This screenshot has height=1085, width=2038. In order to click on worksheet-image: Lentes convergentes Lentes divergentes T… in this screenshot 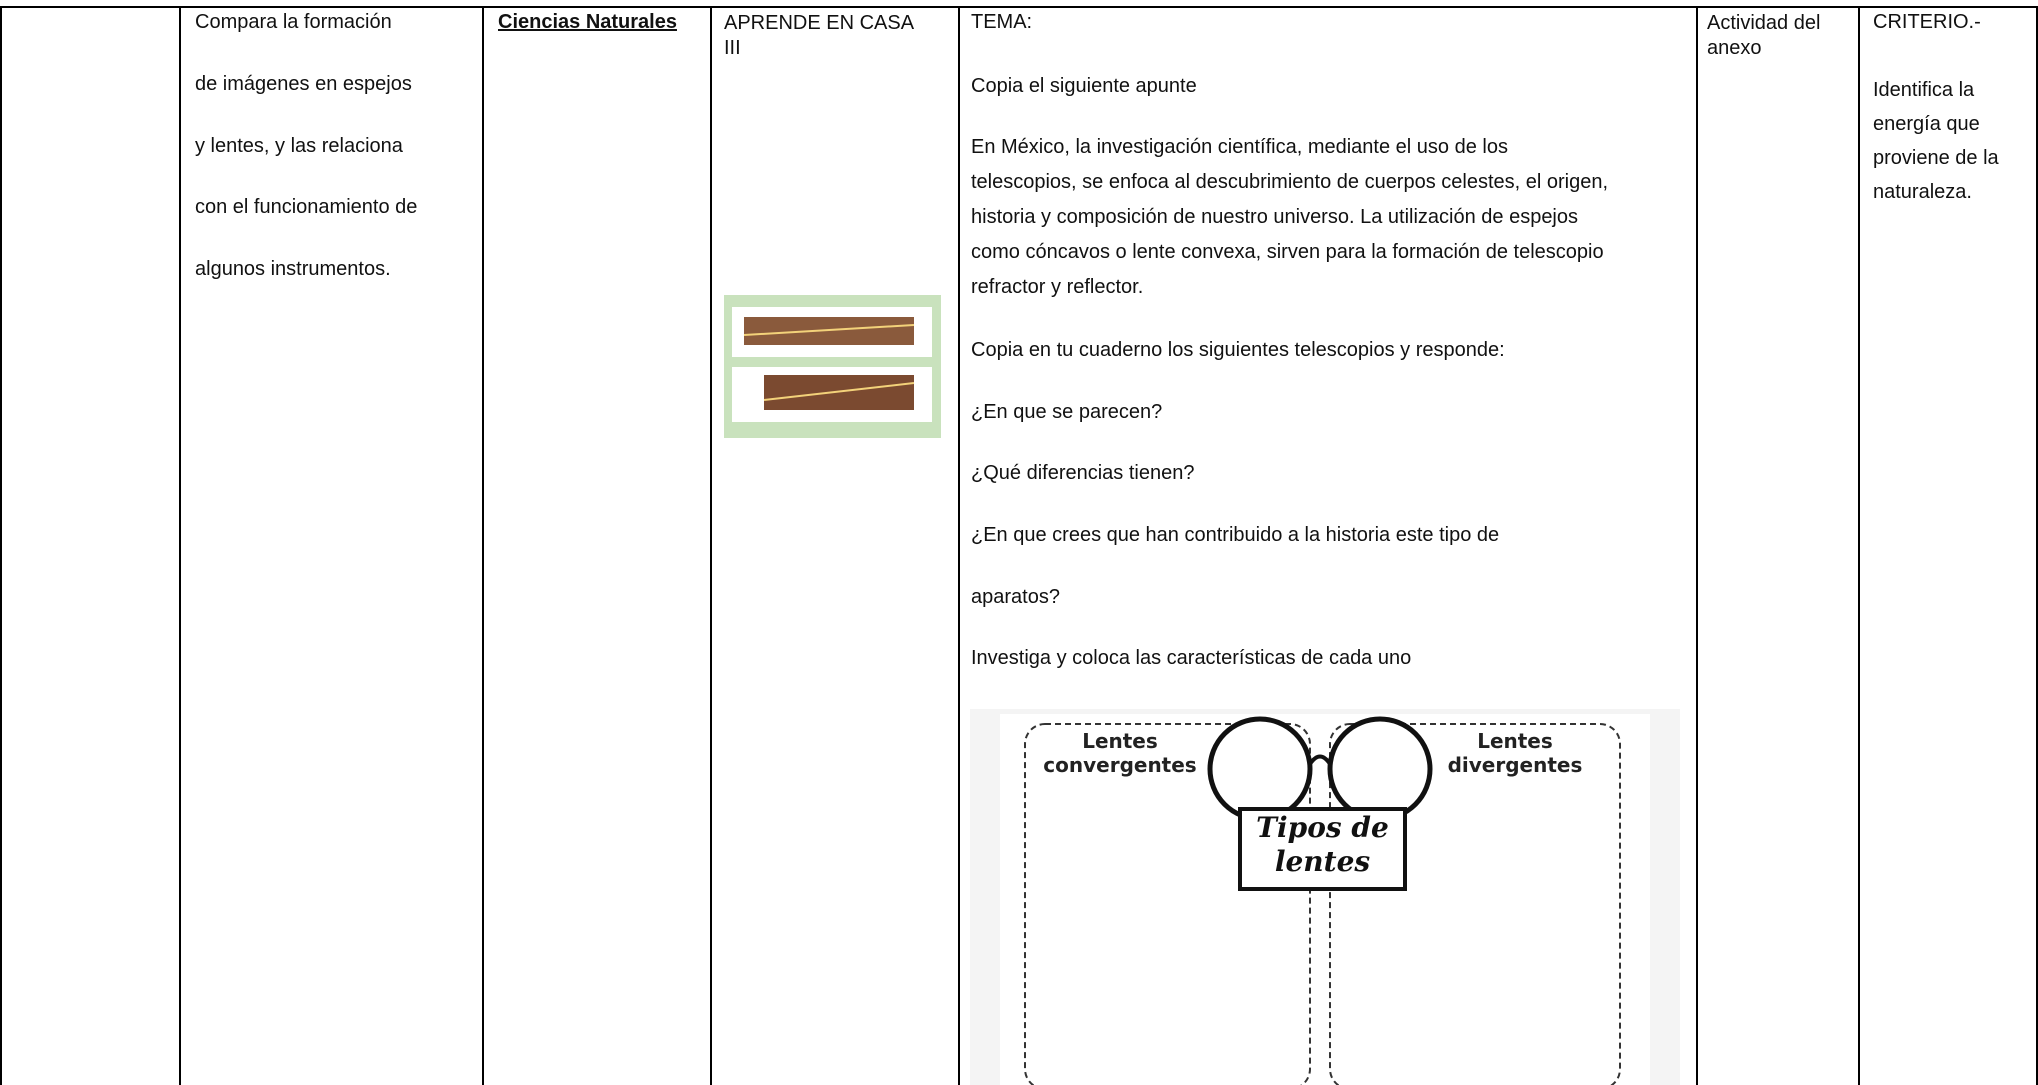, I will do `click(1325, 897)`.